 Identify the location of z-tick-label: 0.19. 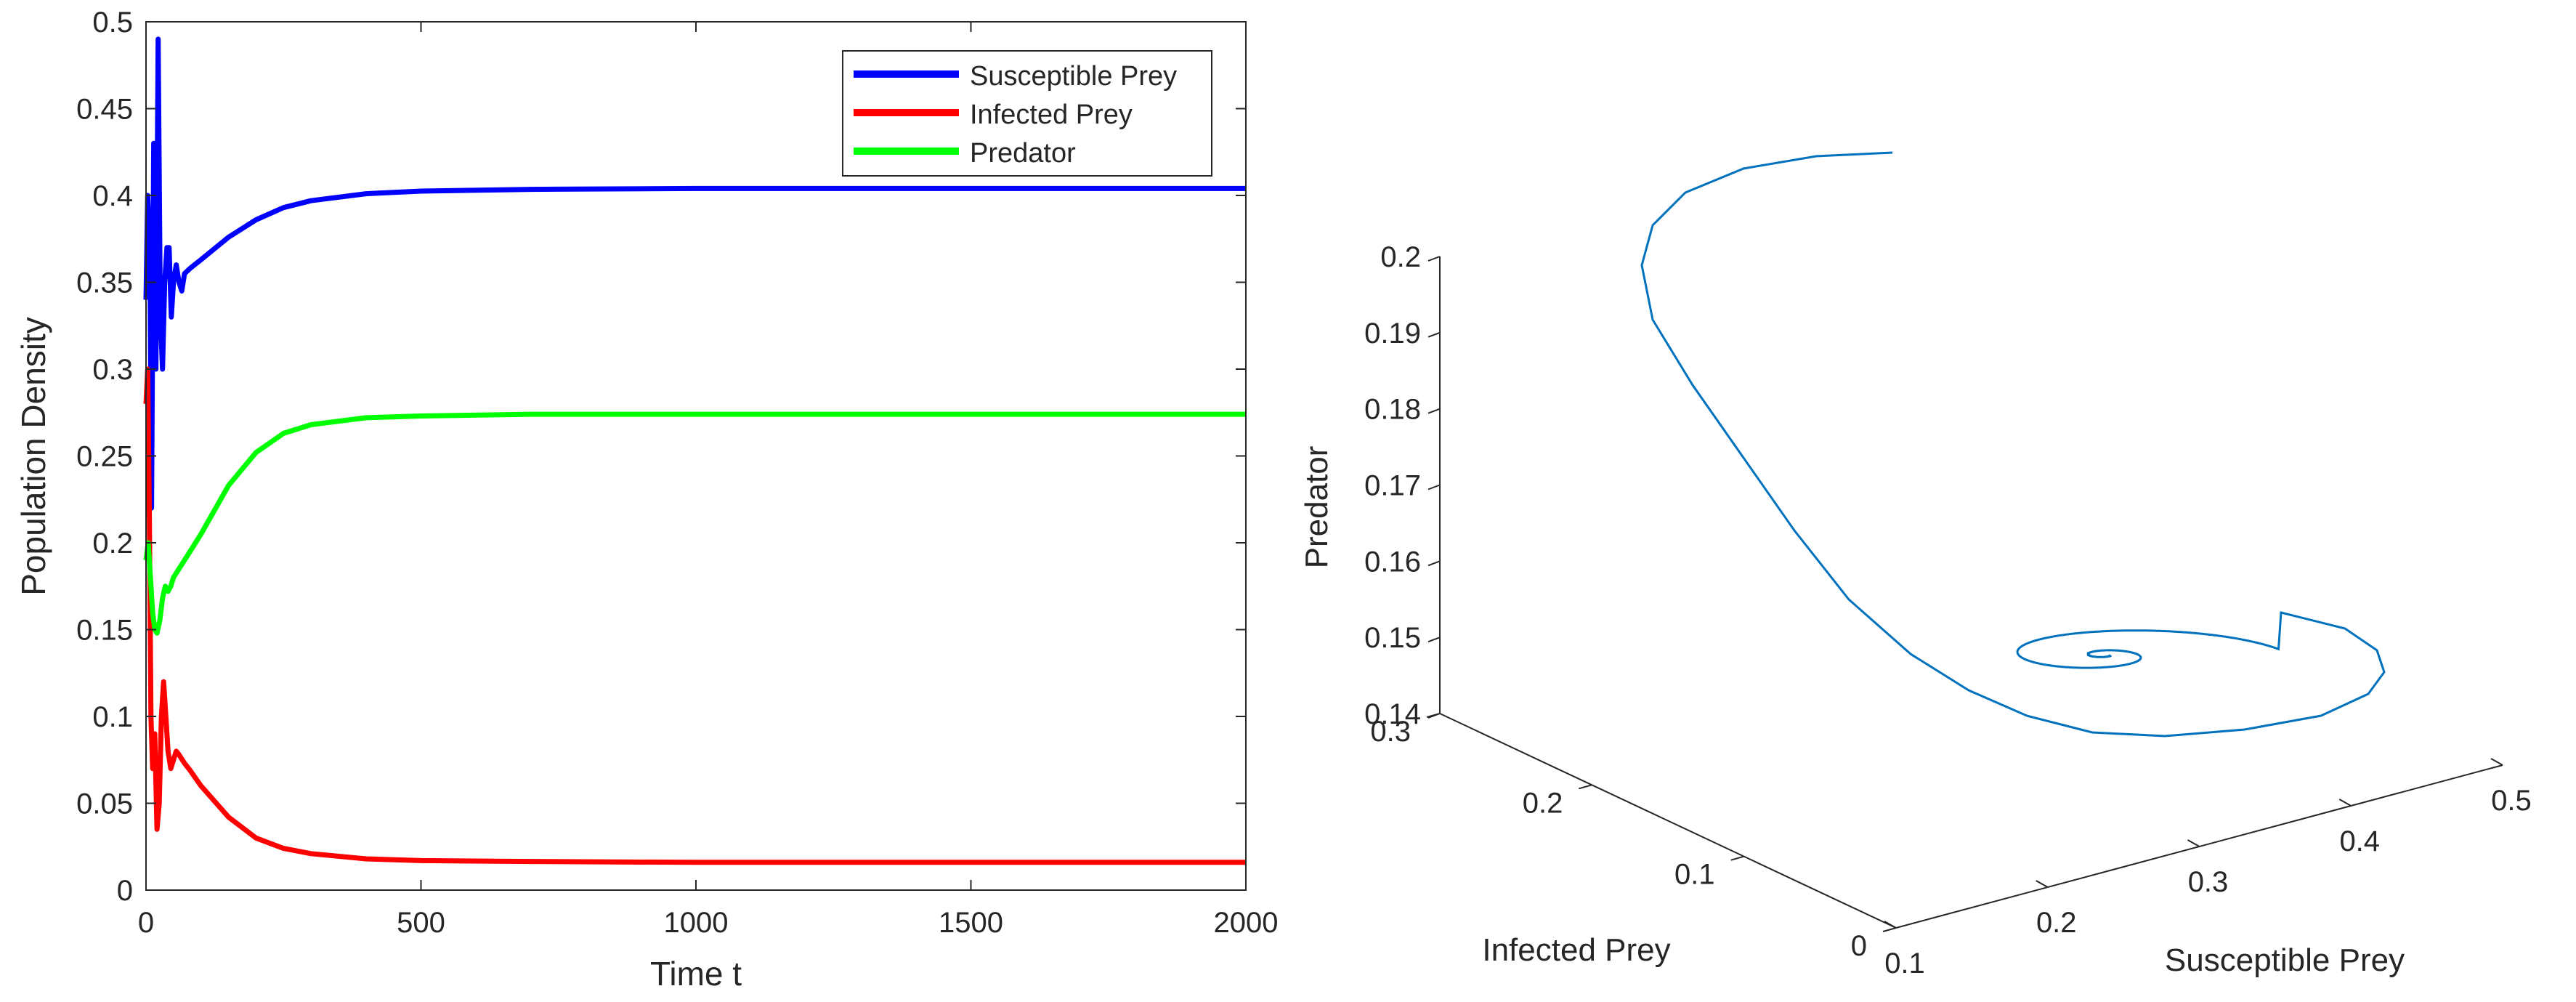
(1392, 334).